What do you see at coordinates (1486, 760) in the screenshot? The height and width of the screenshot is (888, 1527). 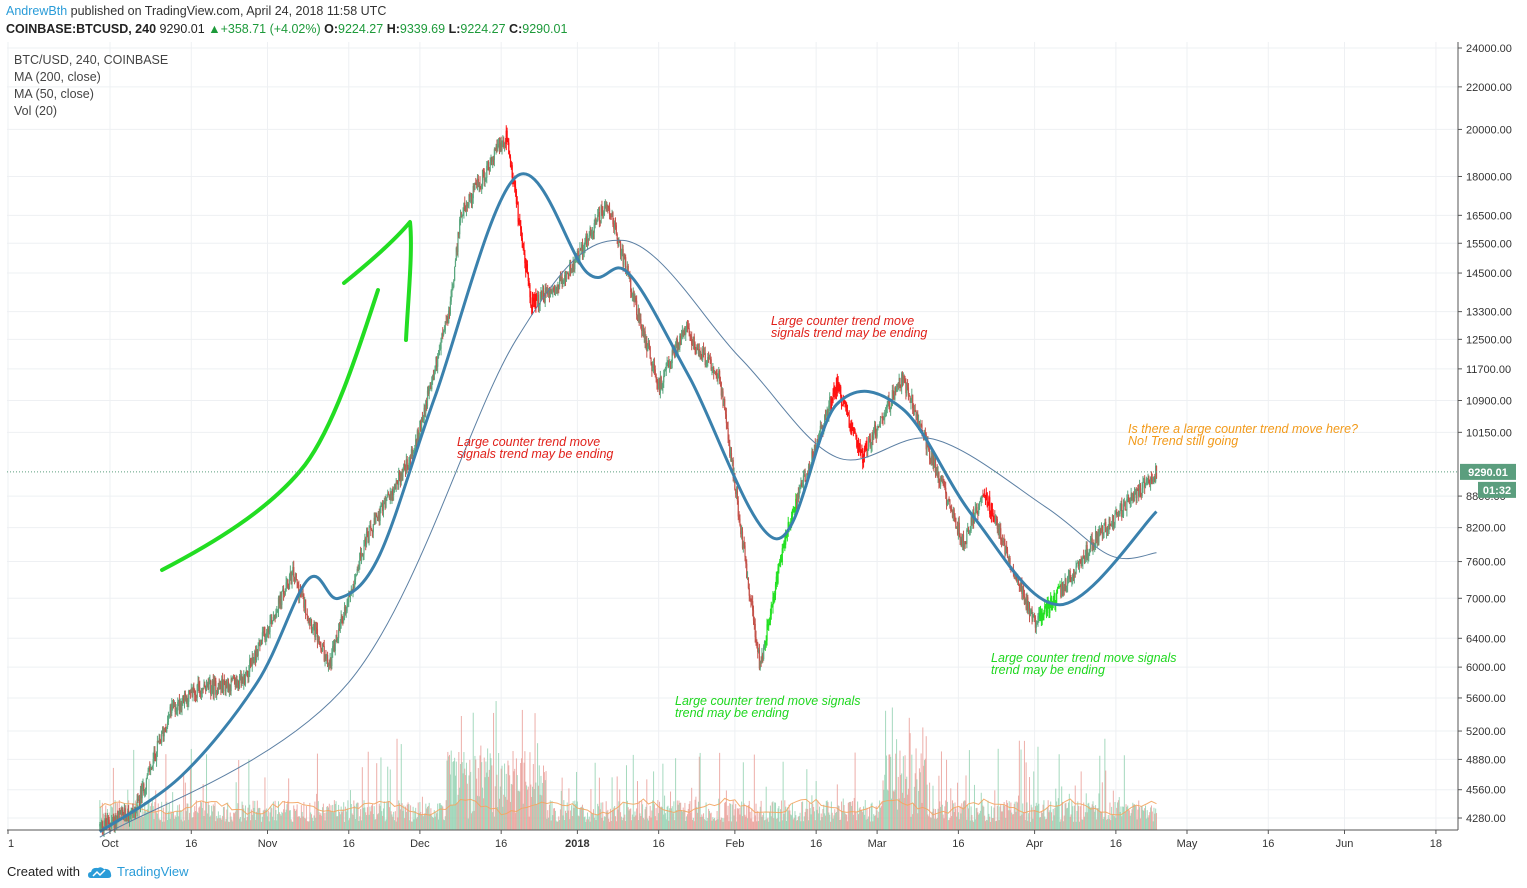 I see `y-tick-label: 4880.00` at bounding box center [1486, 760].